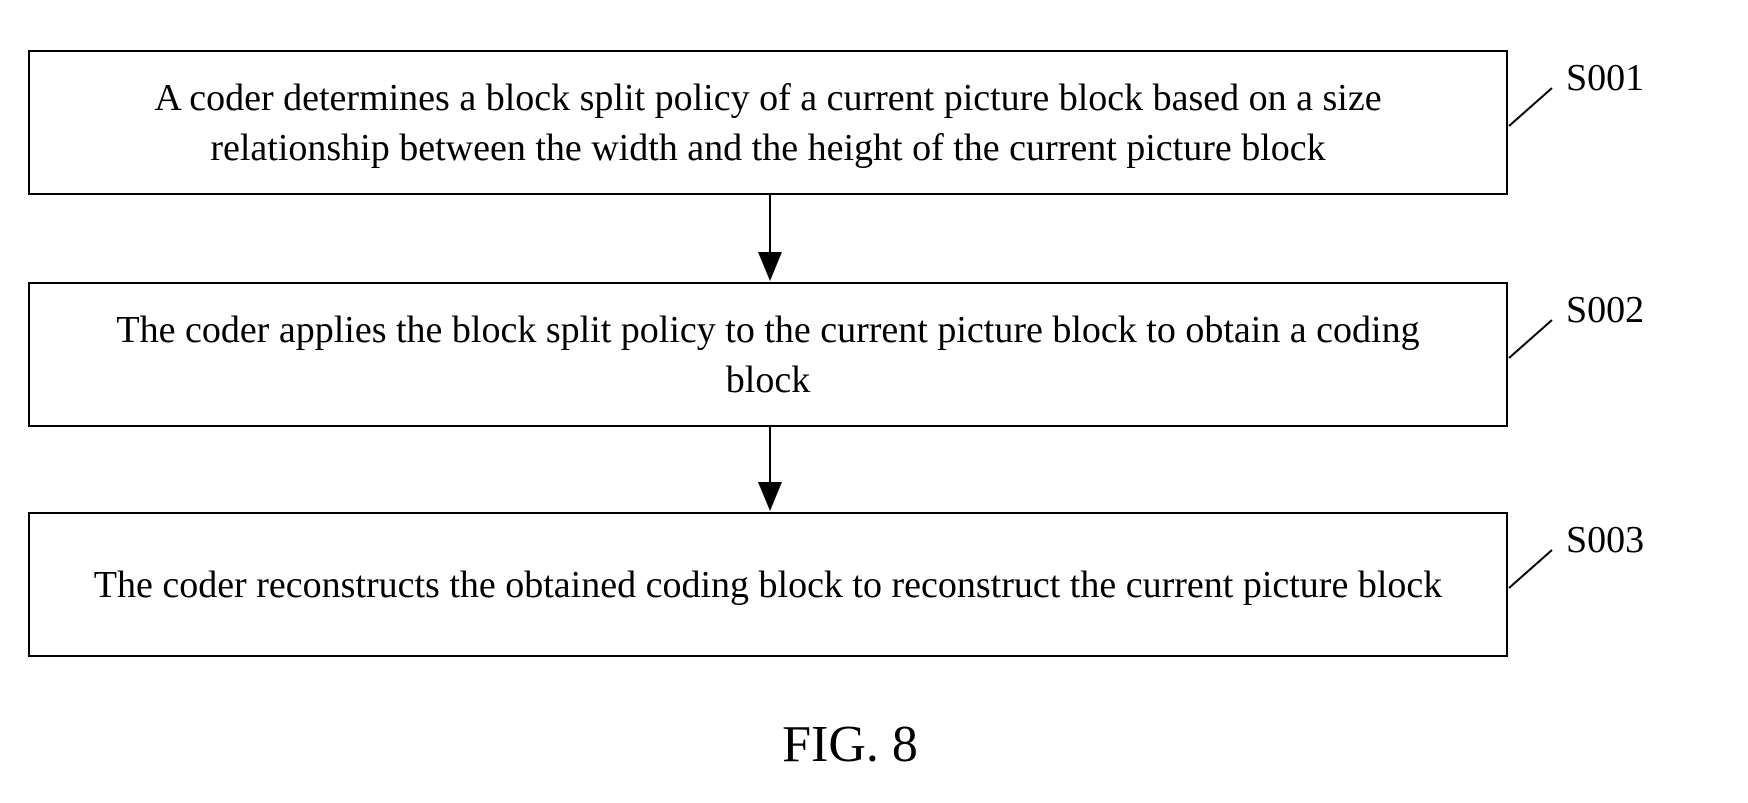  What do you see at coordinates (1605, 78) in the screenshot?
I see `step-label-s001: S001` at bounding box center [1605, 78].